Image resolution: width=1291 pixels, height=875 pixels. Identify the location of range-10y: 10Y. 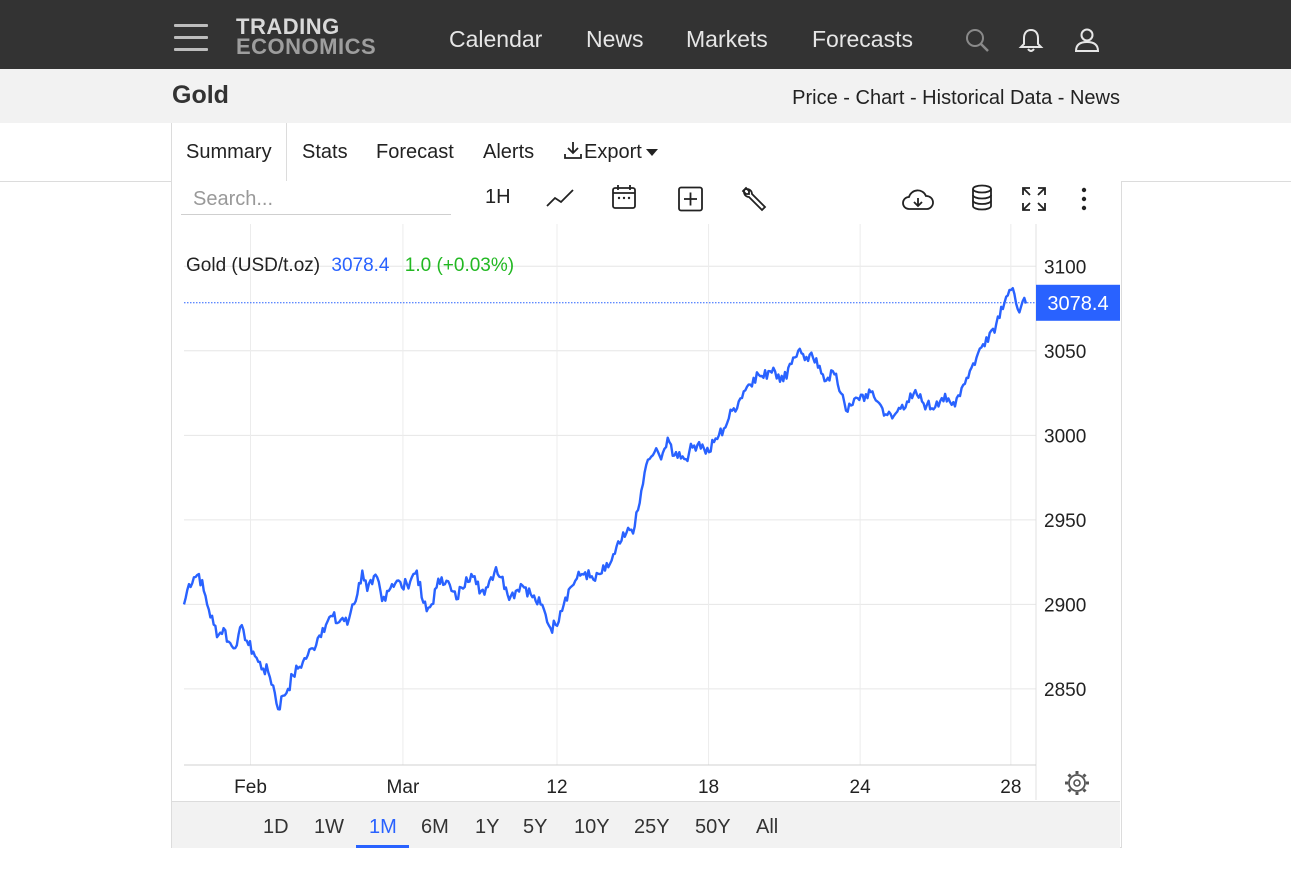
(592, 827).